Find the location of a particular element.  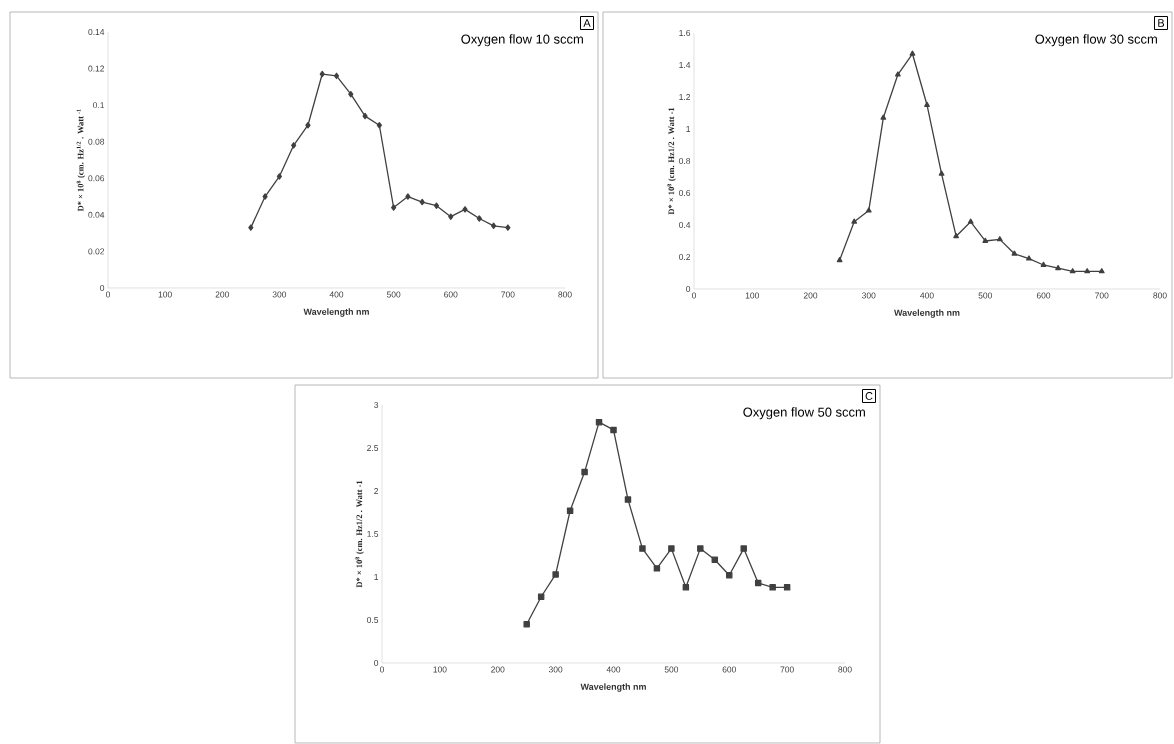

text: B is located at coordinates (1161, 23).